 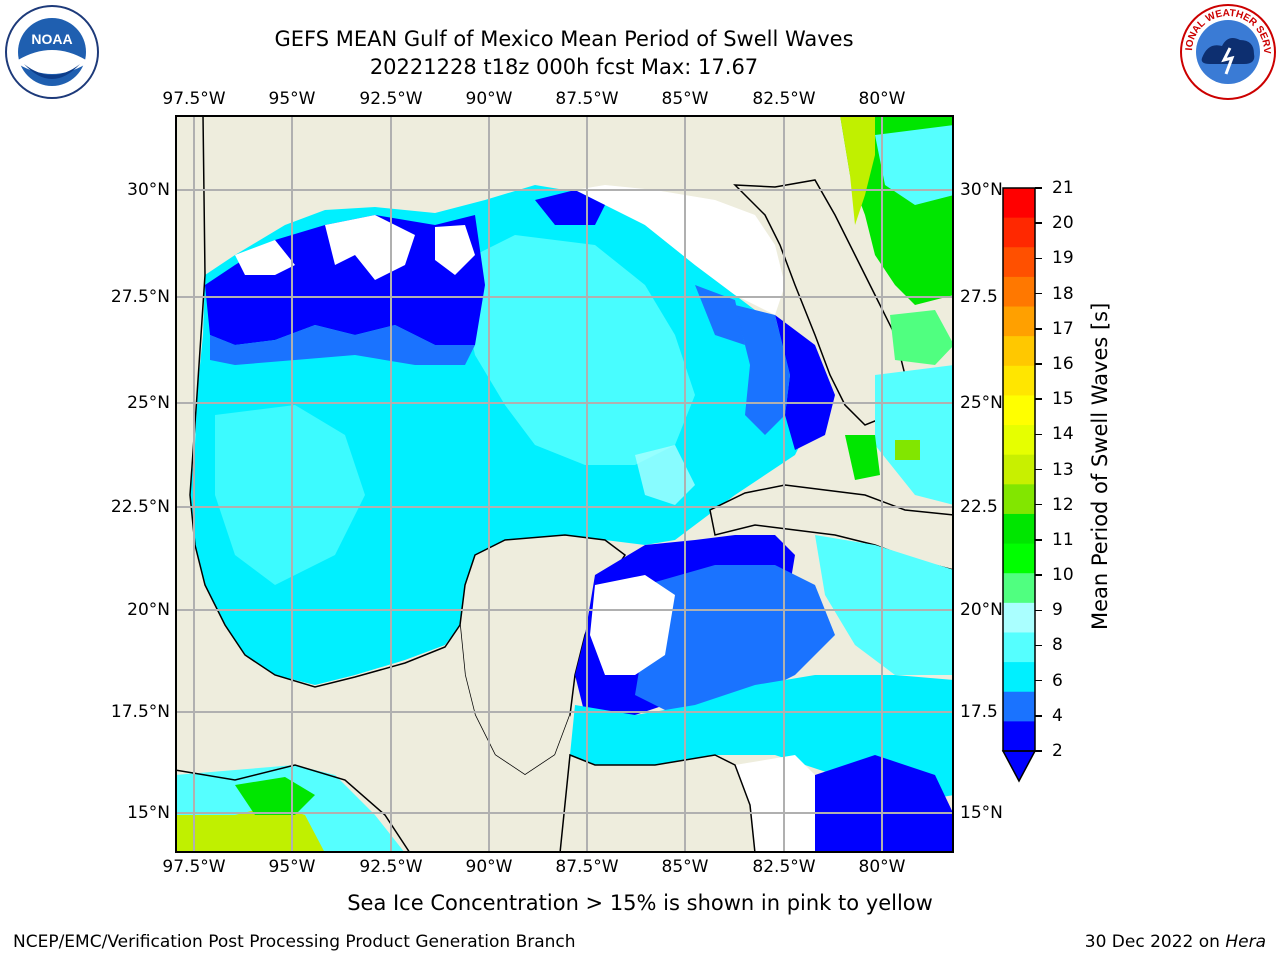 I want to click on lon-label-bottom: 95°W, so click(x=292, y=867).